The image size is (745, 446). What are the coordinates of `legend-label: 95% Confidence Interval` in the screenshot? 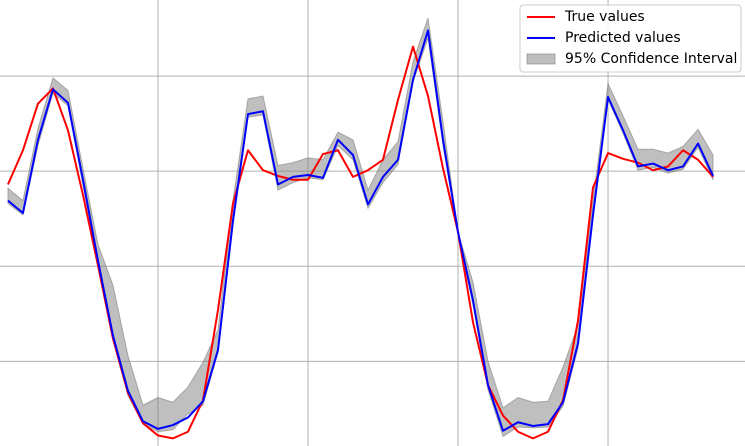 It's located at (651, 59).